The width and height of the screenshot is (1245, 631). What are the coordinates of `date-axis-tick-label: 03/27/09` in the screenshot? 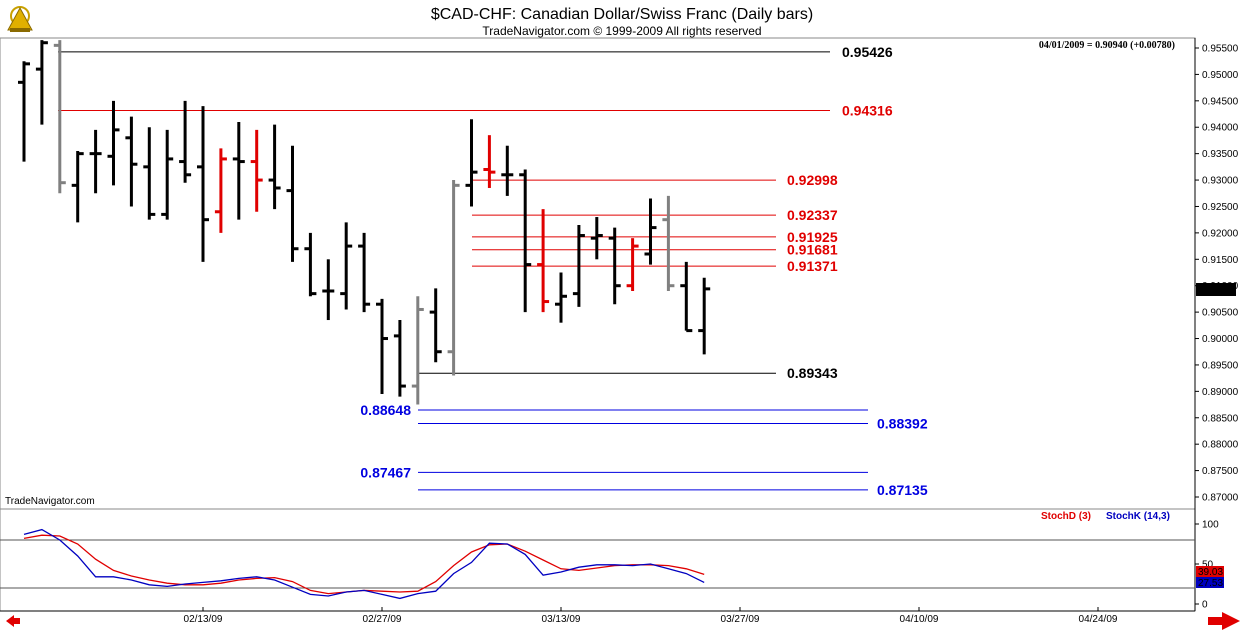 It's located at (740, 619).